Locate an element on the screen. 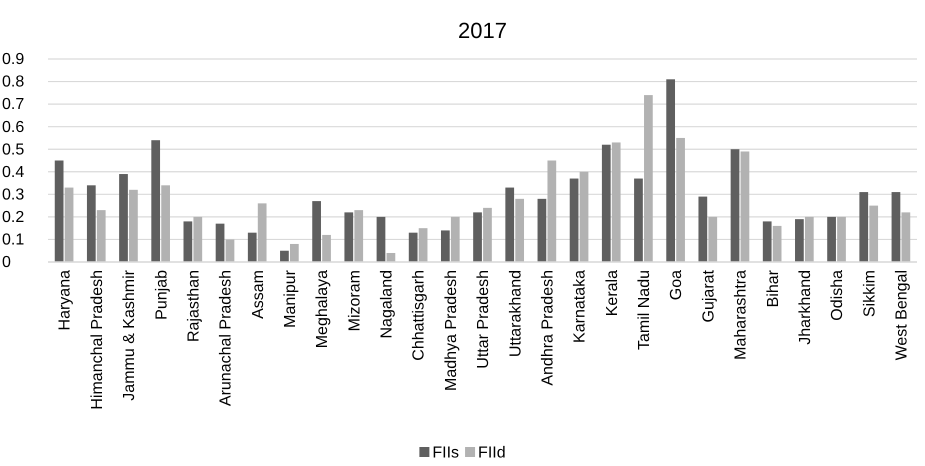 This screenshot has height=466, width=925. x-tick-label: West Bengal is located at coordinates (902, 315).